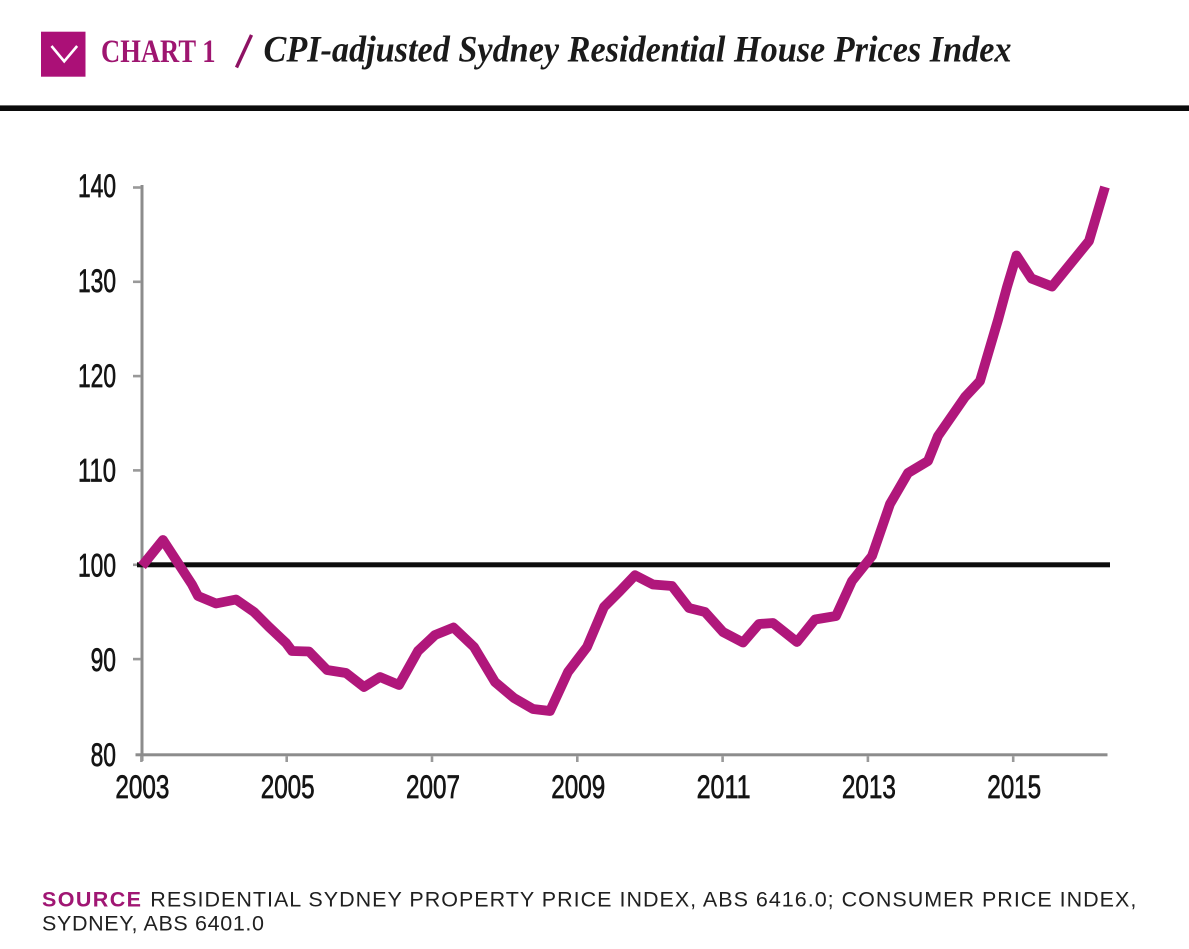 The image size is (1189, 949). What do you see at coordinates (97, 186) in the screenshot?
I see `svg-text: 140` at bounding box center [97, 186].